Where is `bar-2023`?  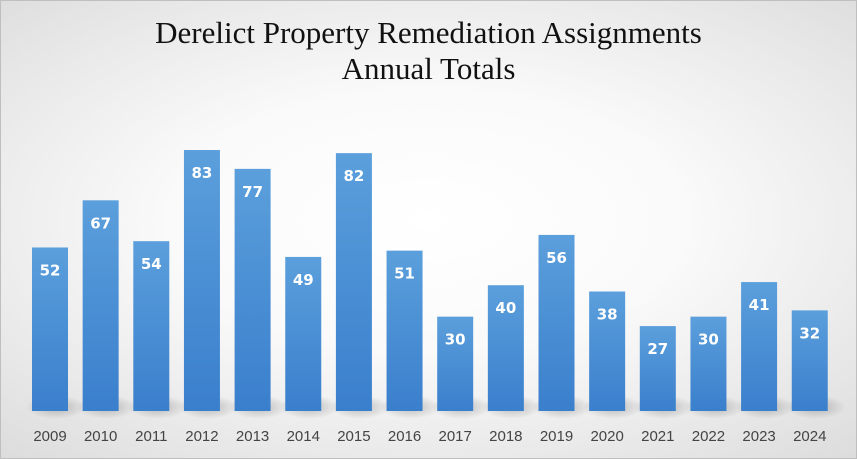
bar-2023 is located at coordinates (759, 346).